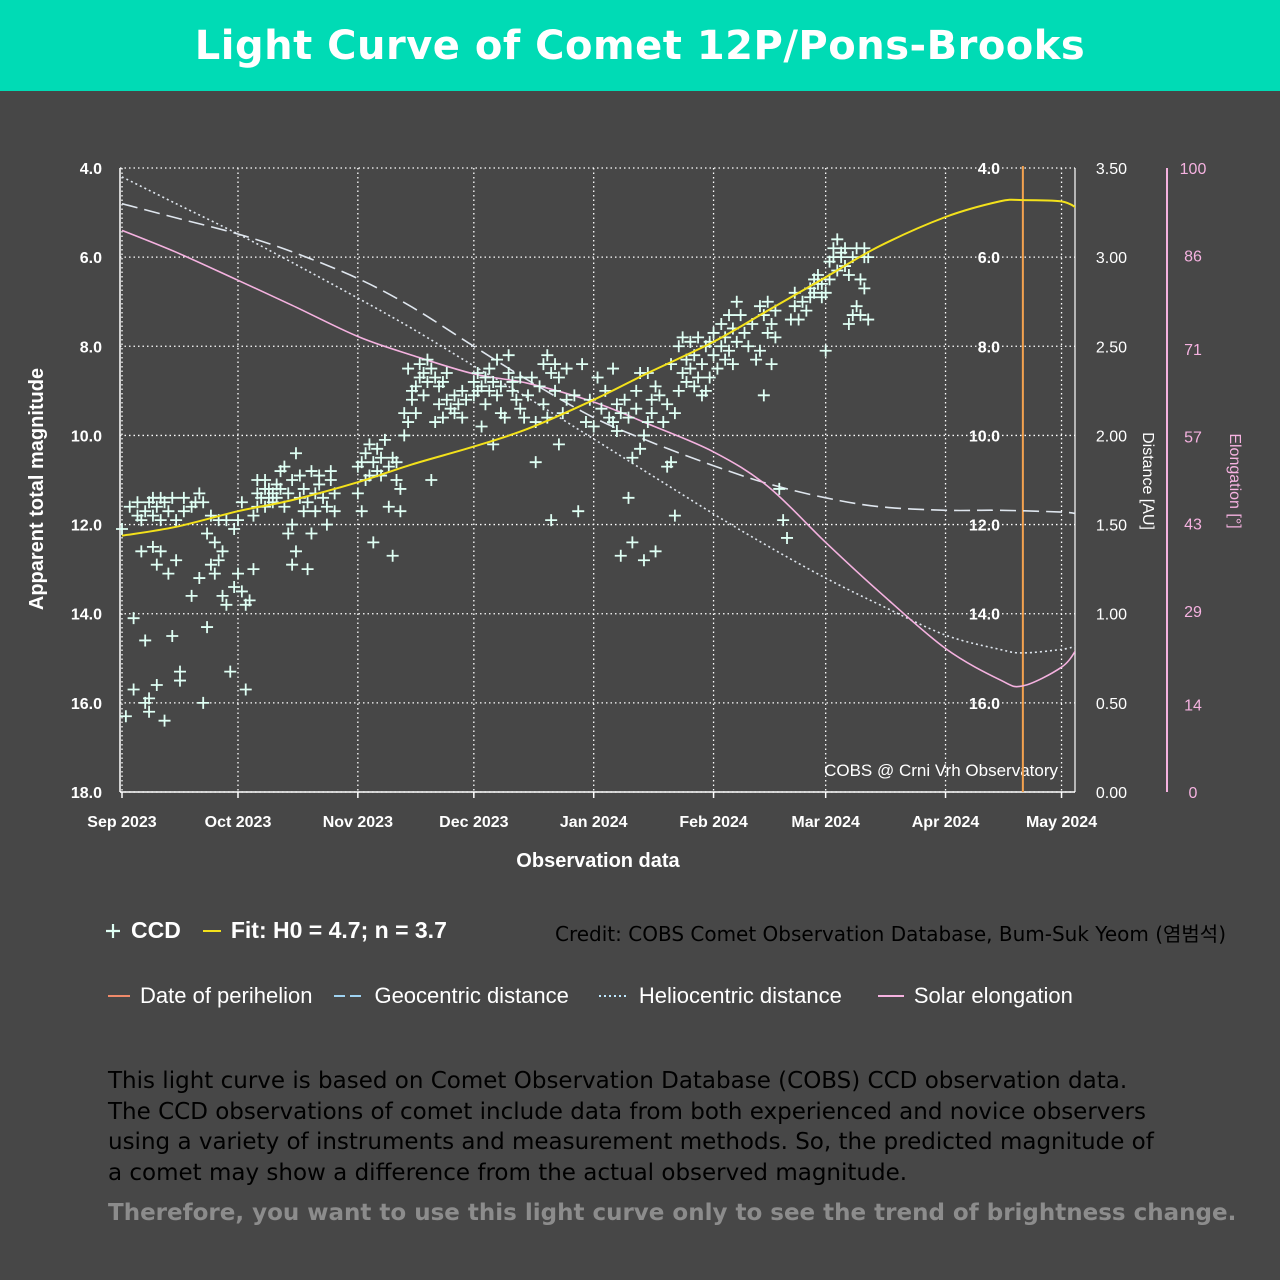  Describe the element at coordinates (598, 861) in the screenshot. I see `x-axis-title: Observation data` at that location.